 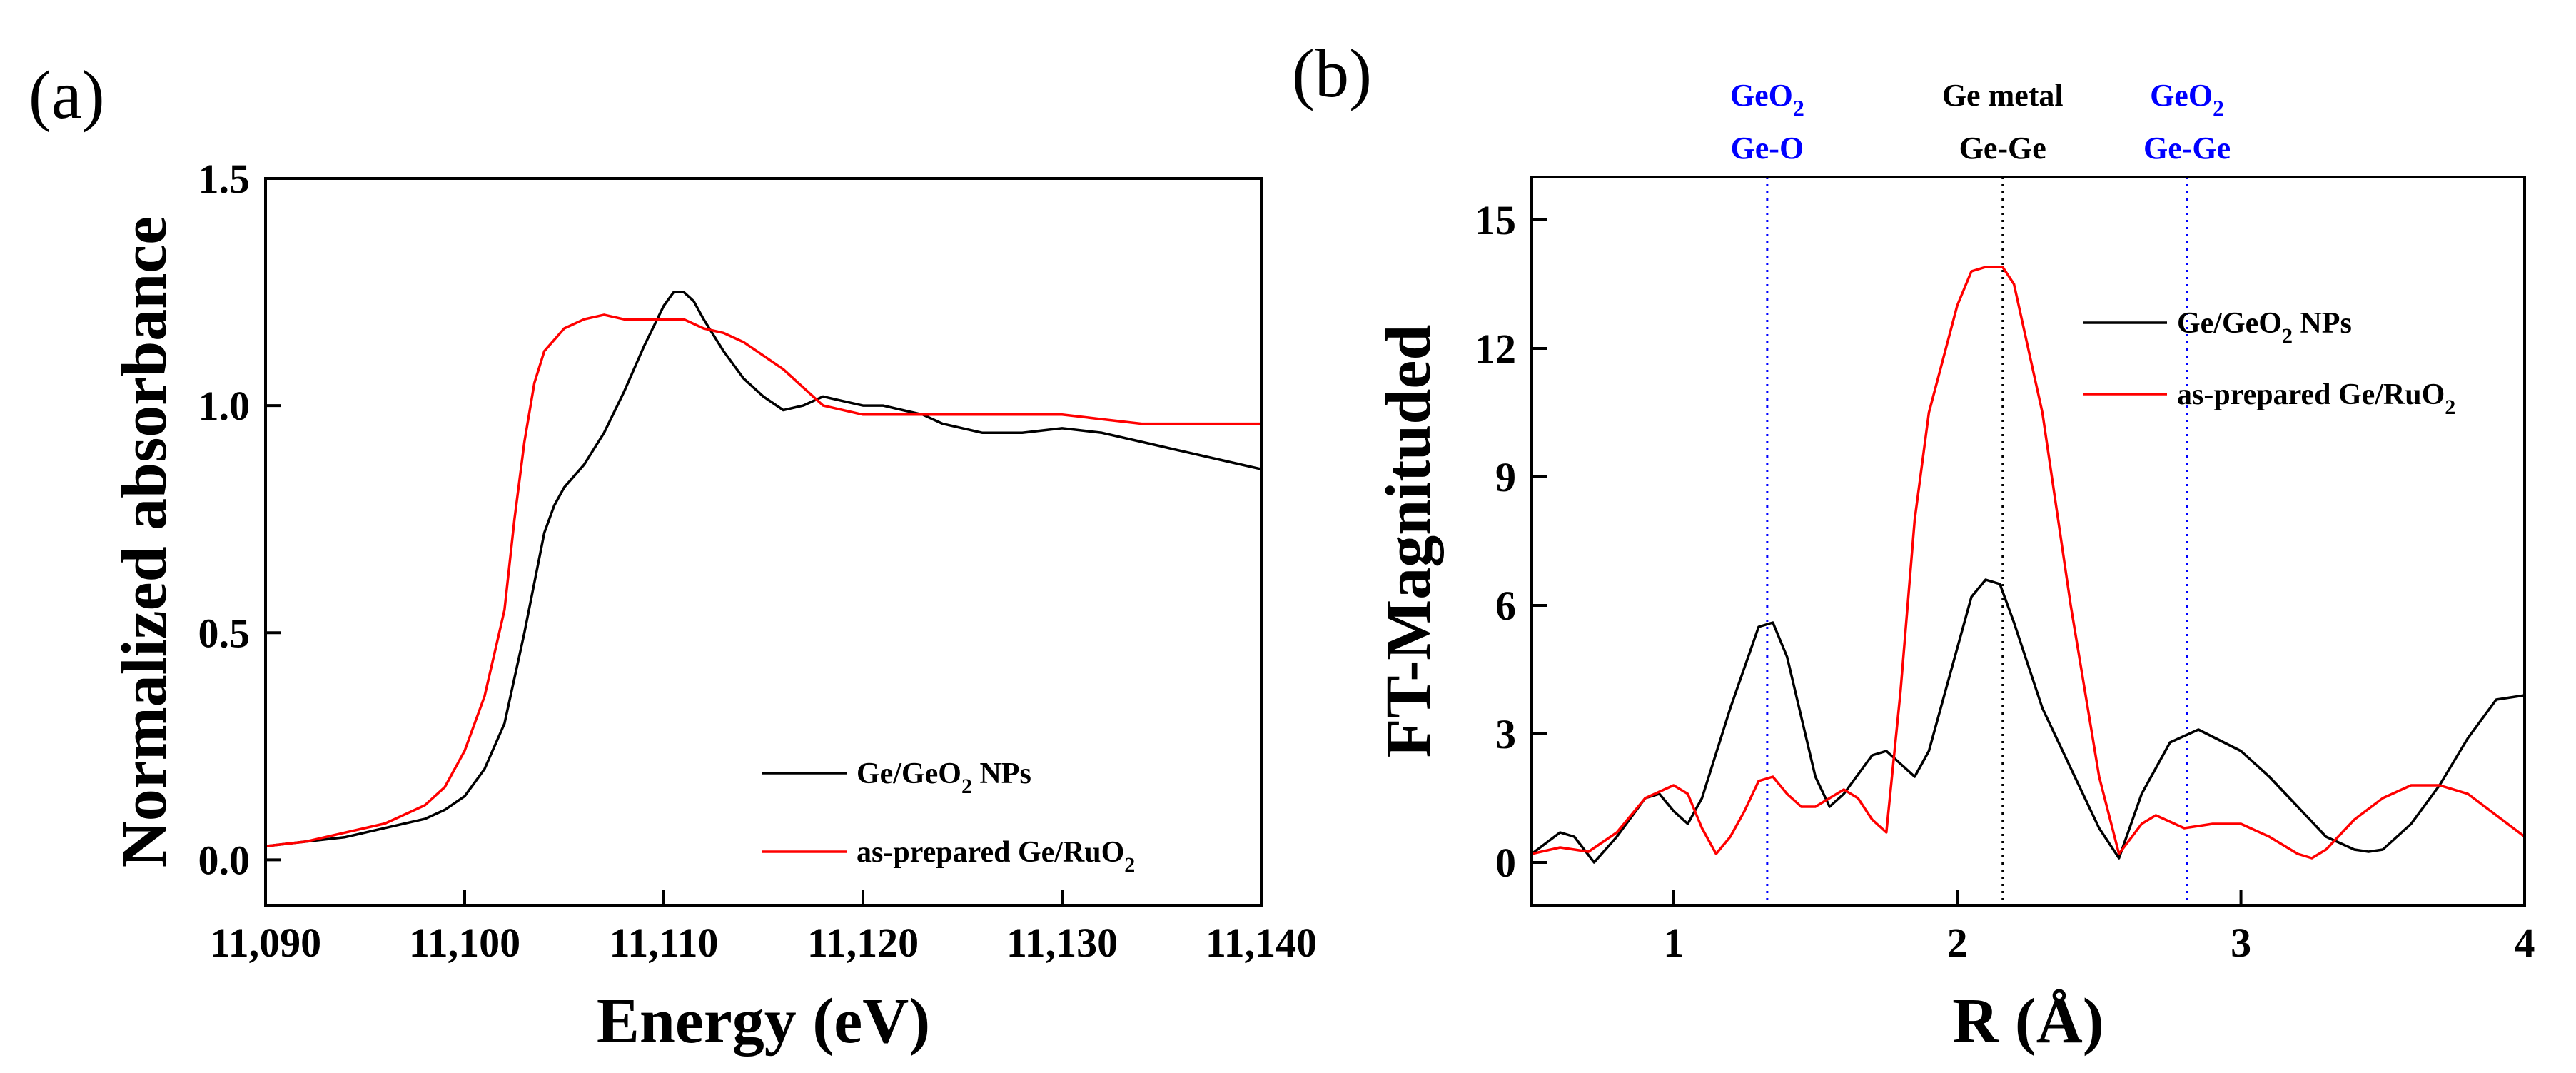 What do you see at coordinates (224, 179) in the screenshot?
I see `y-tick-label: 1.5` at bounding box center [224, 179].